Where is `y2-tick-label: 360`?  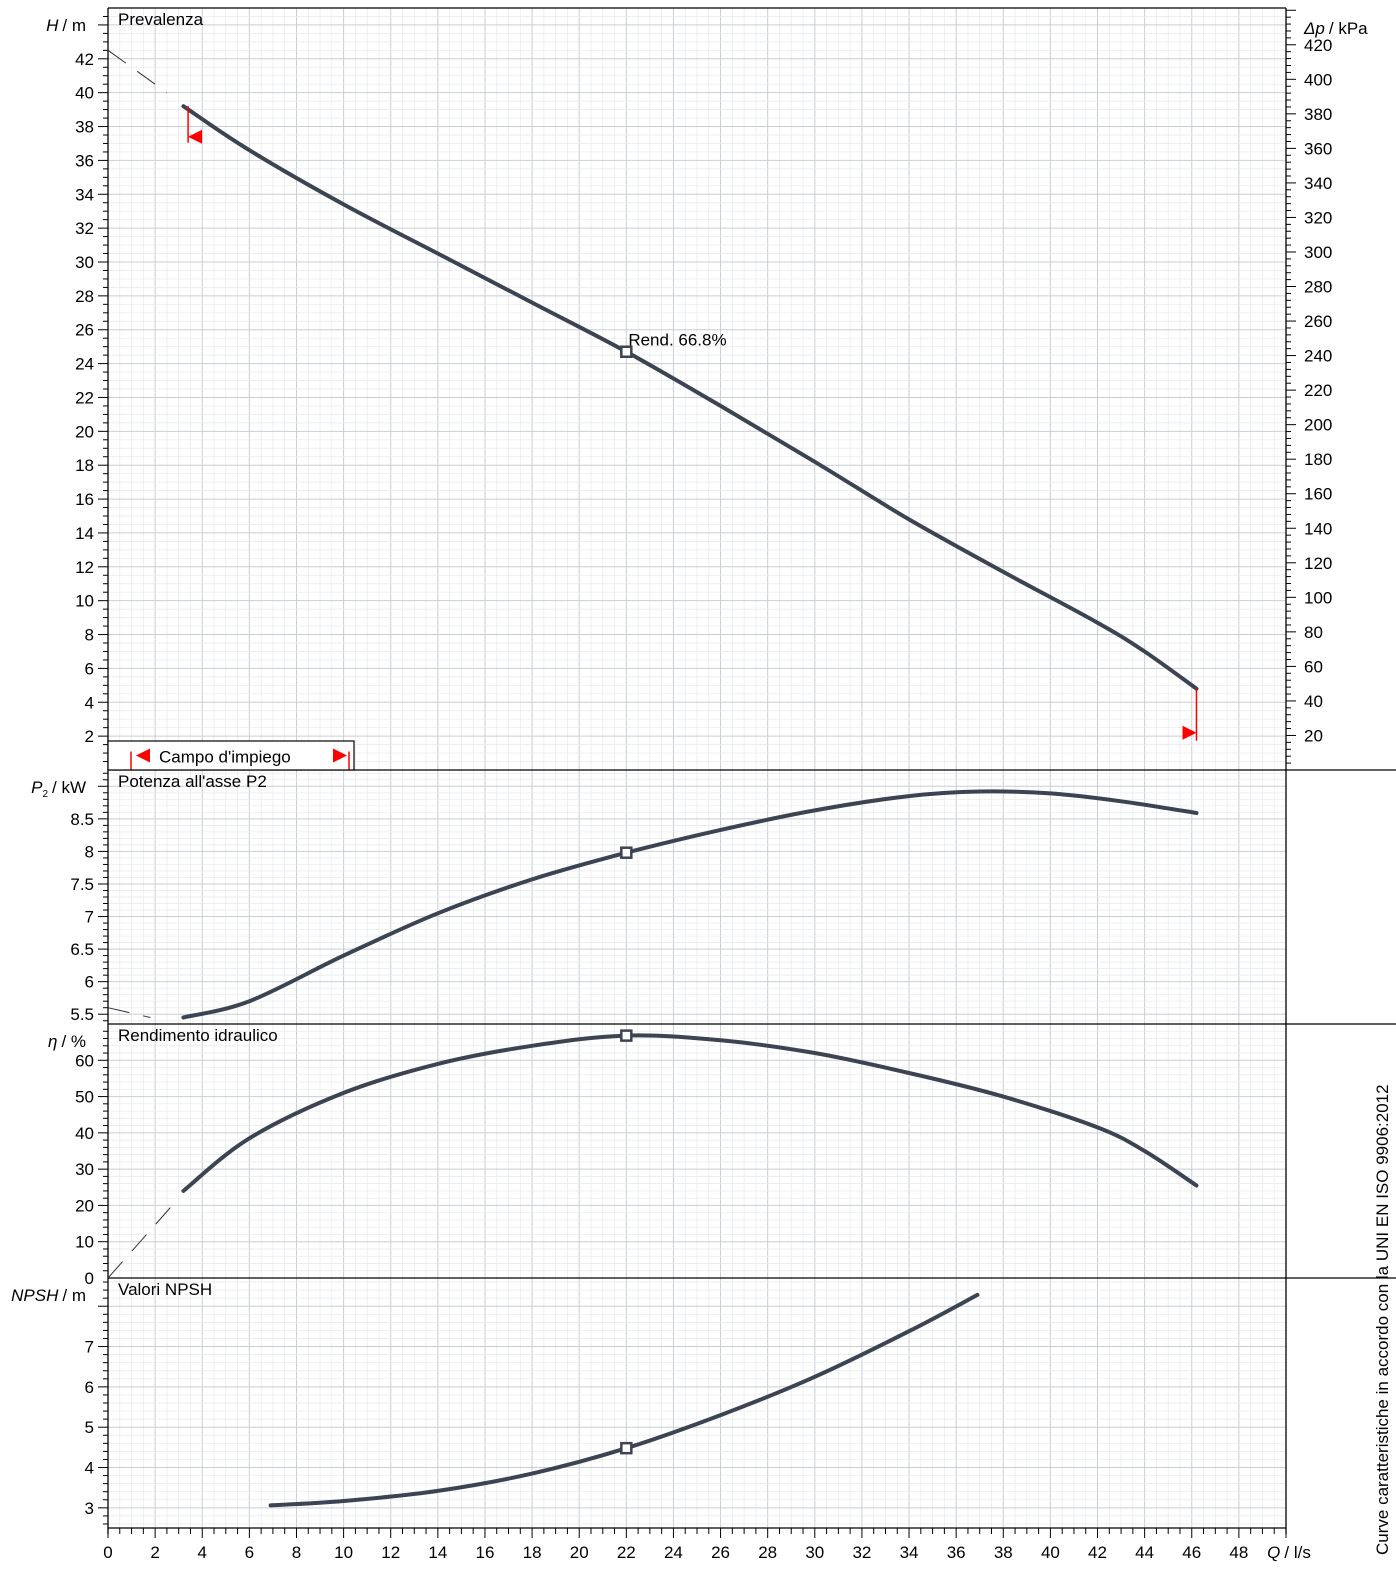
y2-tick-label: 360 is located at coordinates (1318, 148).